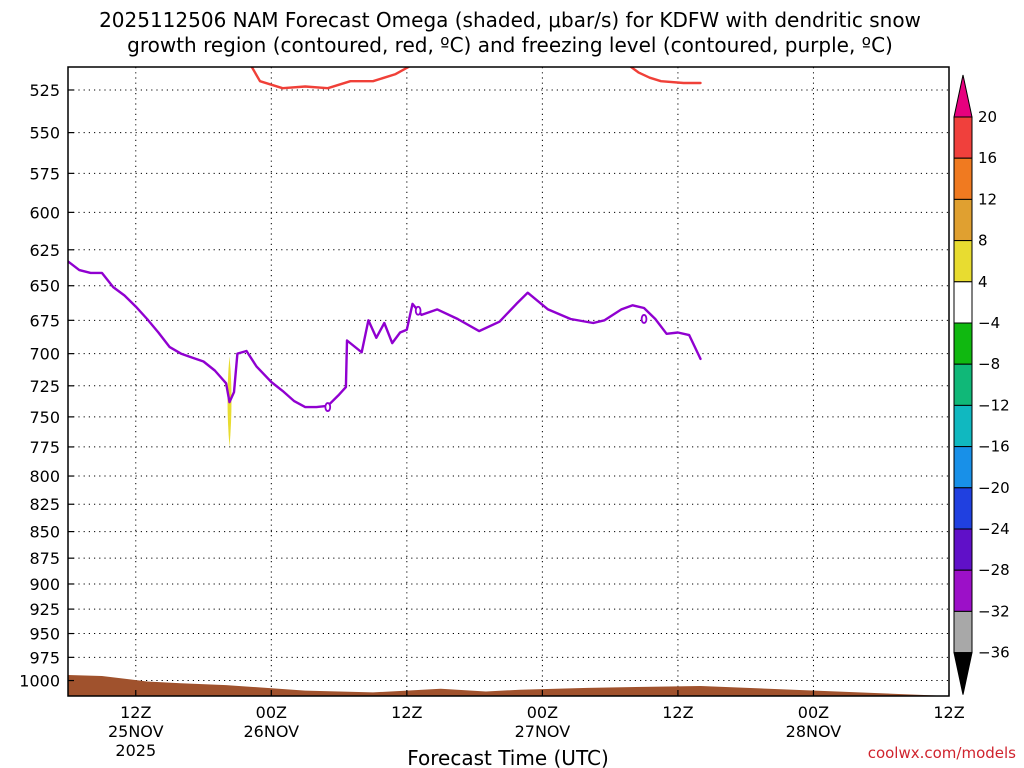  What do you see at coordinates (948, 712) in the screenshot?
I see `x-tick-label-6: 12Z` at bounding box center [948, 712].